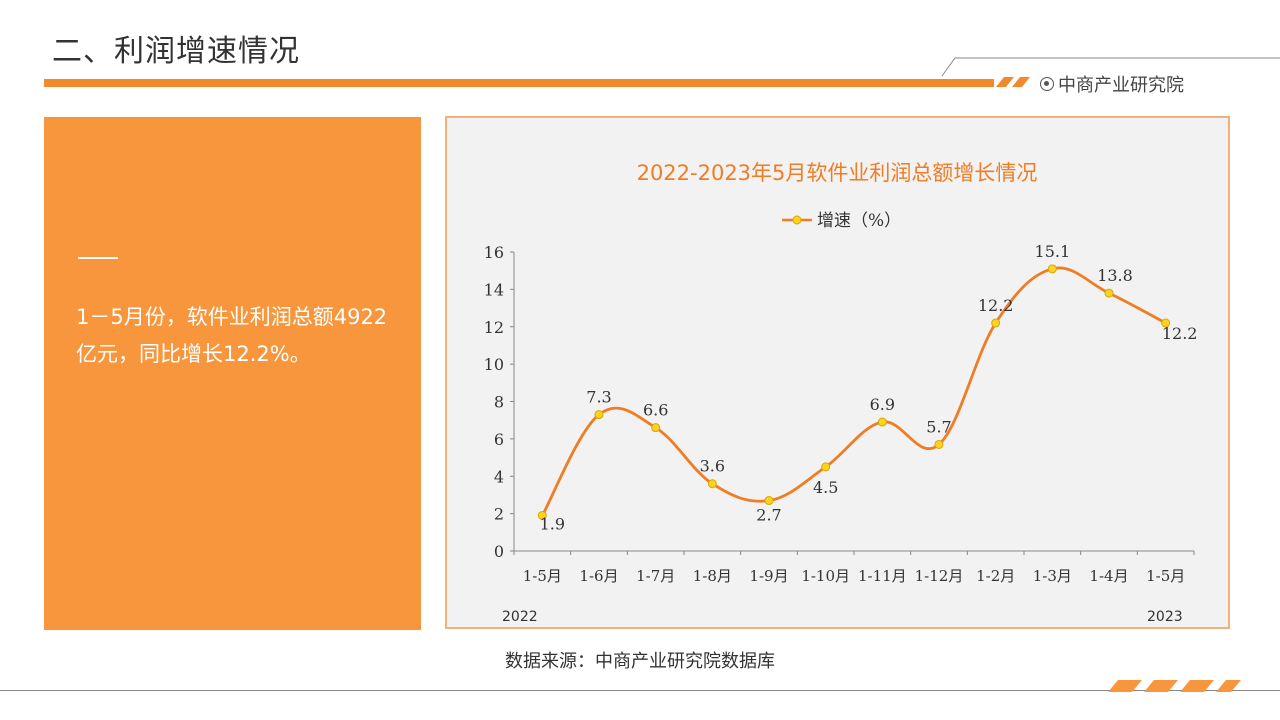 This screenshot has height=720, width=1280. What do you see at coordinates (655, 410) in the screenshot?
I see `data-label: 6.6` at bounding box center [655, 410].